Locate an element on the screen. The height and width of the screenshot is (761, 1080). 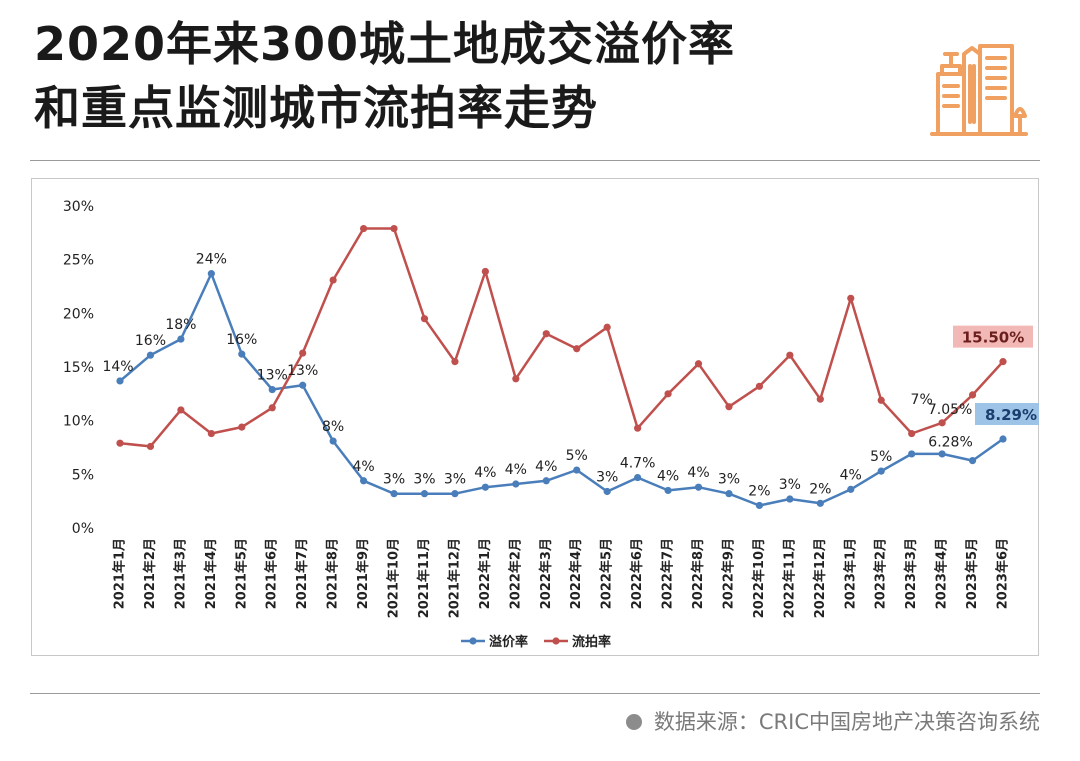
x-tick-label: 2022年8月 is located at coordinates (698, 573).